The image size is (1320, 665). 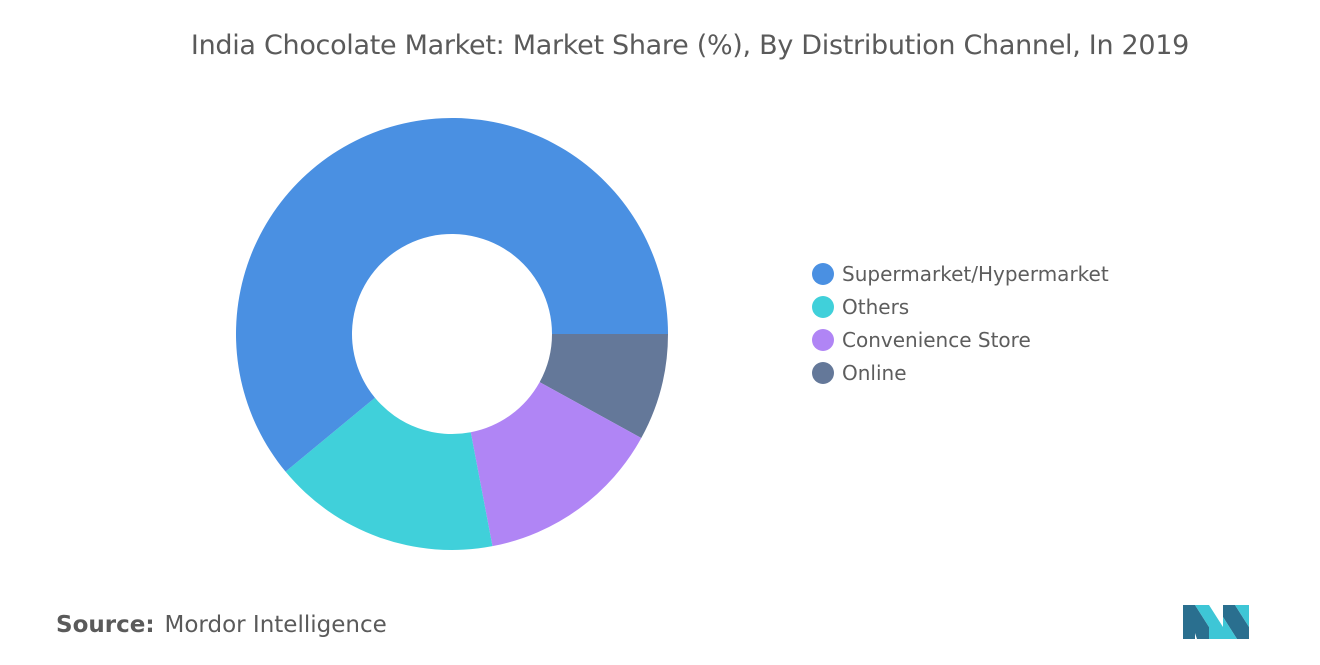 I want to click on slice-online, so click(x=603, y=386).